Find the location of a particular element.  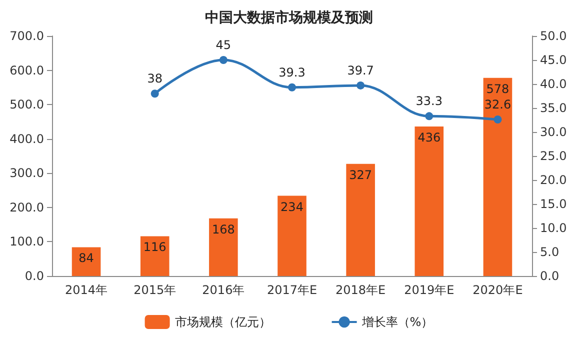

data-label: 38 is located at coordinates (154, 79).